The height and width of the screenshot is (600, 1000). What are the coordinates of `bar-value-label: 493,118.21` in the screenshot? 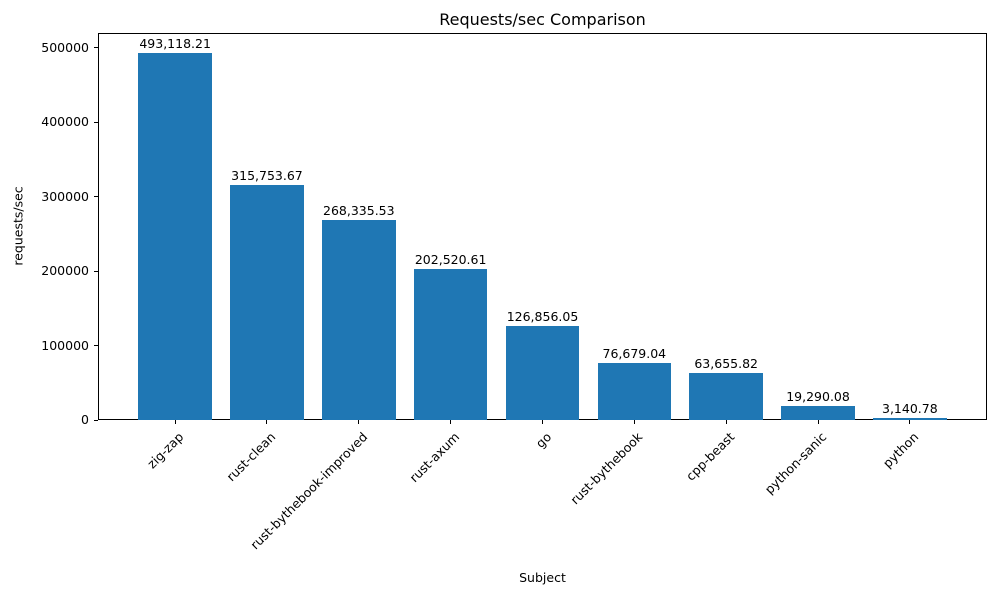 It's located at (175, 43).